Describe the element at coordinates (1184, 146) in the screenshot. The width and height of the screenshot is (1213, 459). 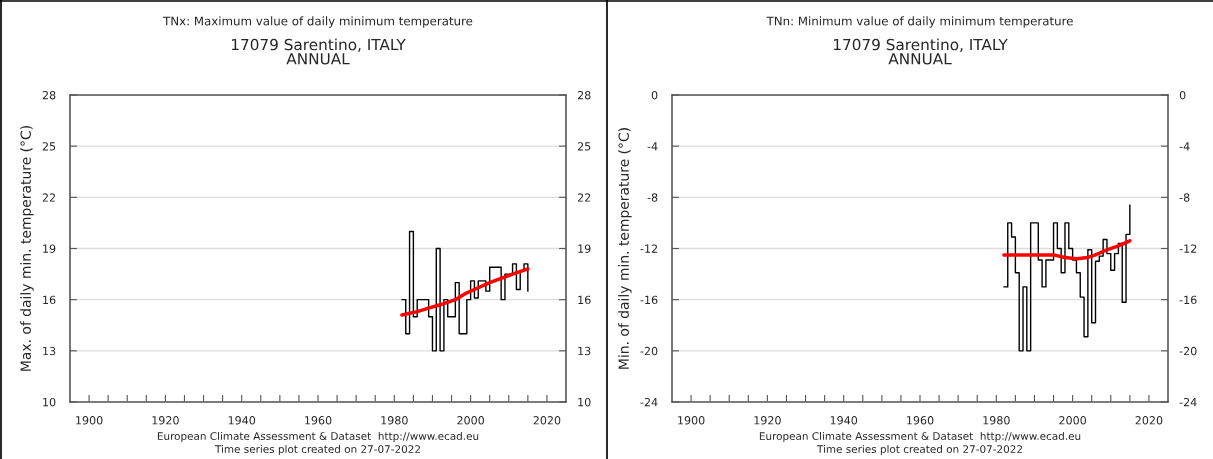
I see `y2-tick-label: -4` at that location.